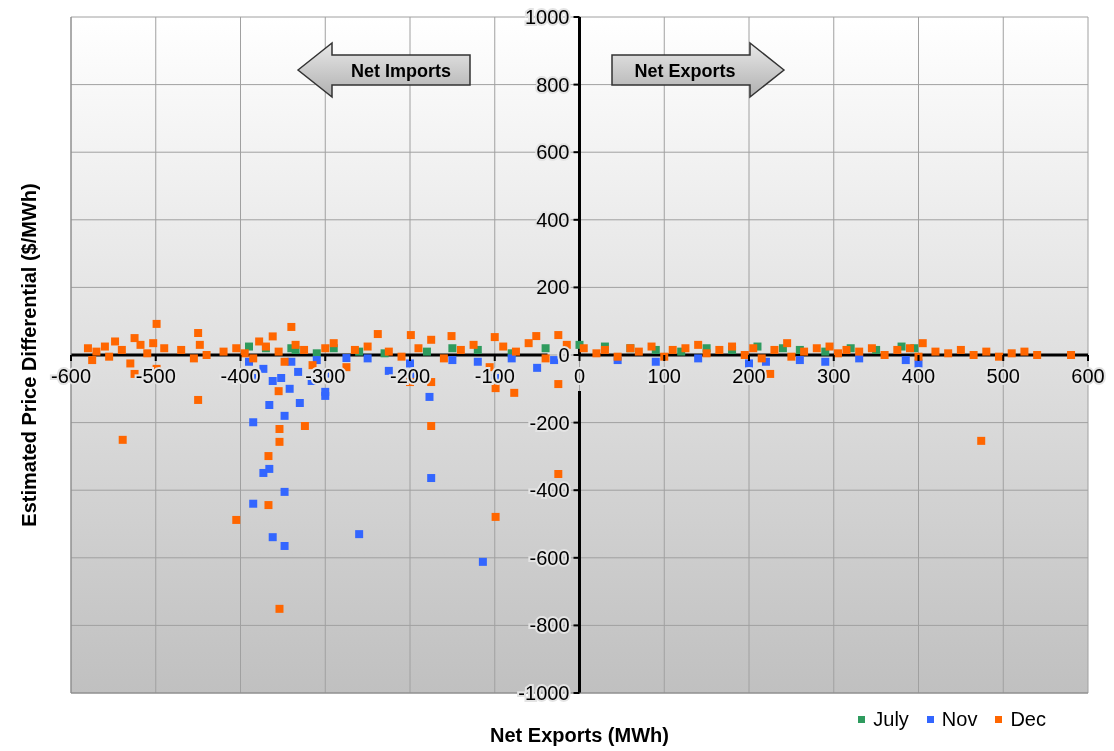  What do you see at coordinates (549, 422) in the screenshot?
I see `y-tick-label: -200` at bounding box center [549, 422].